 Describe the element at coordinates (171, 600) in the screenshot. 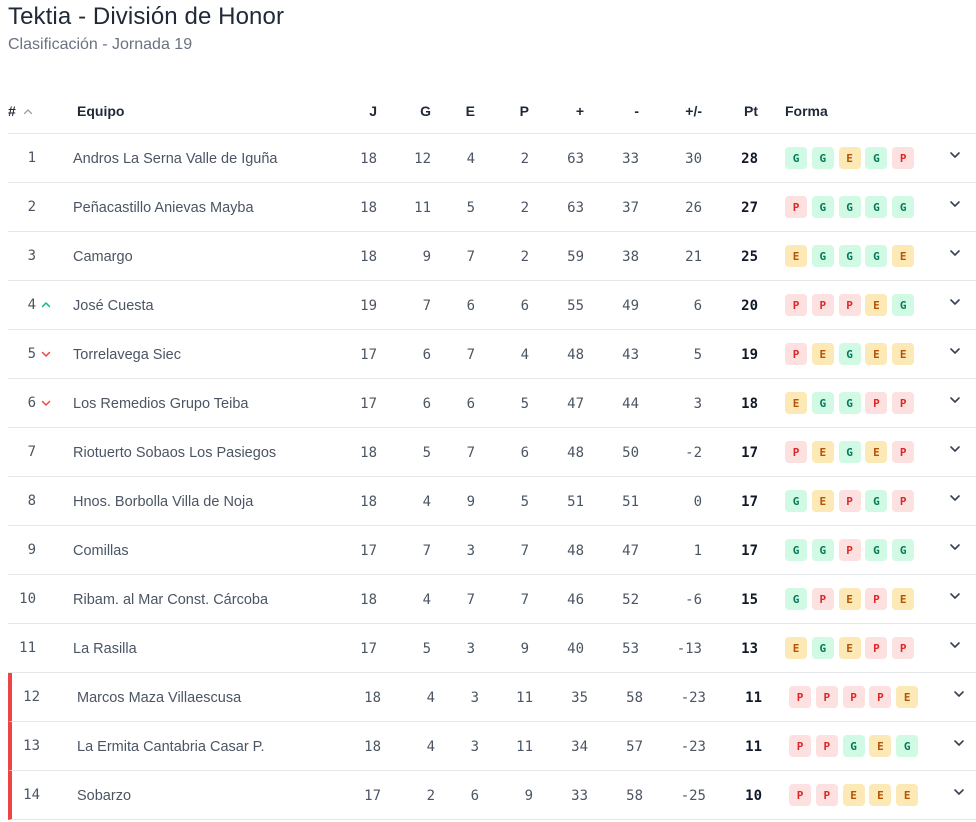

I see `team-name: Ribam. al Mar Const. Cárcoba` at that location.